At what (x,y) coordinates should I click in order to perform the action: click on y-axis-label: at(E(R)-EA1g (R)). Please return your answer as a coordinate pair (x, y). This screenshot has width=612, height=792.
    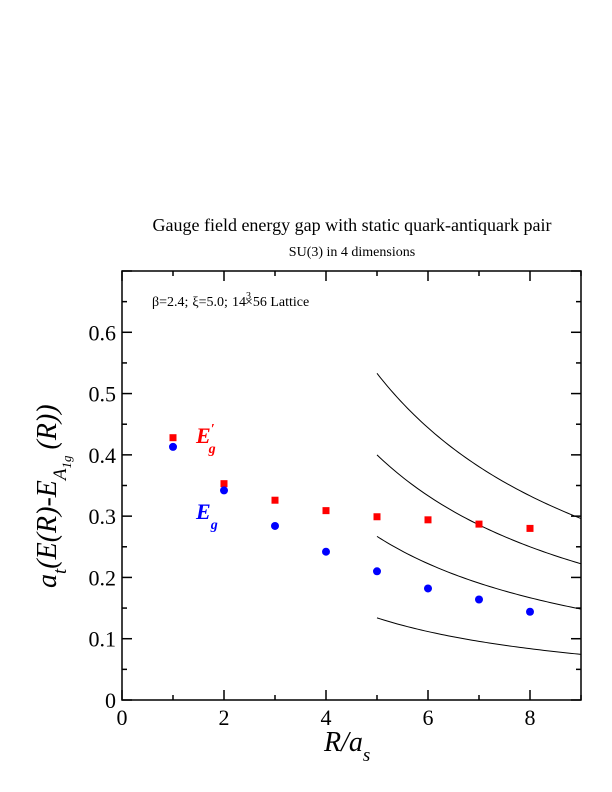
    Looking at the image, I should click on (53, 496).